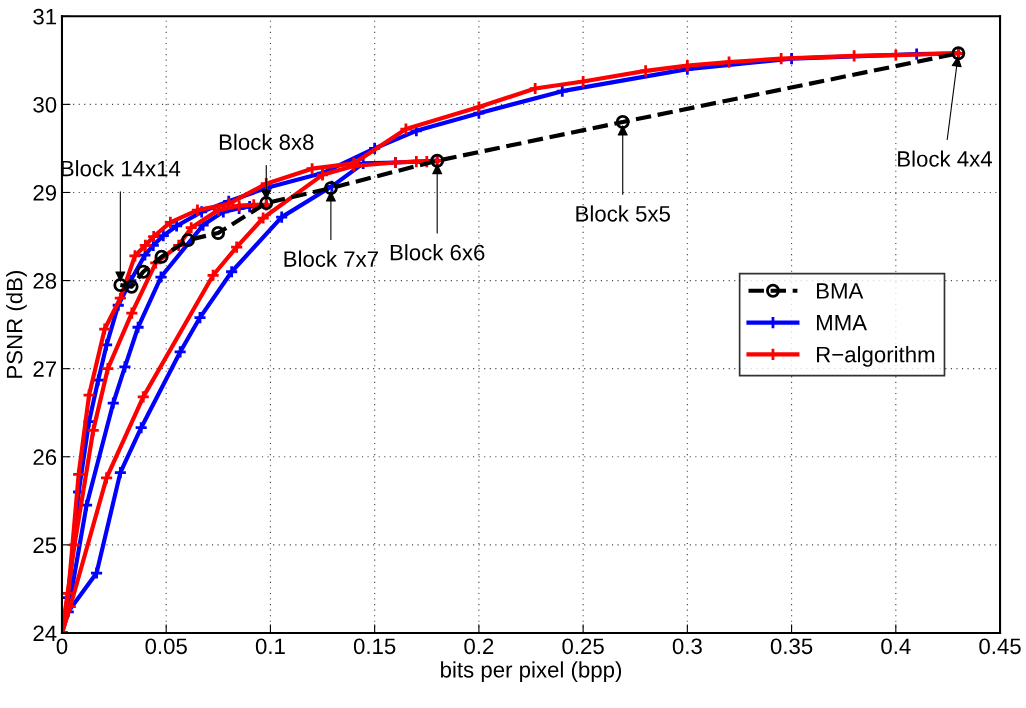  Describe the element at coordinates (687, 646) in the screenshot. I see `x-tick-label: 0.3` at that location.